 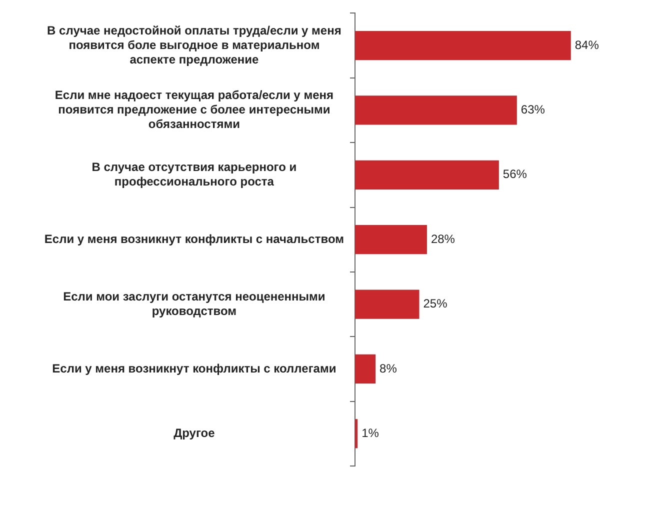 What do you see at coordinates (533, 109) in the screenshot?
I see `data-label: 63%` at bounding box center [533, 109].